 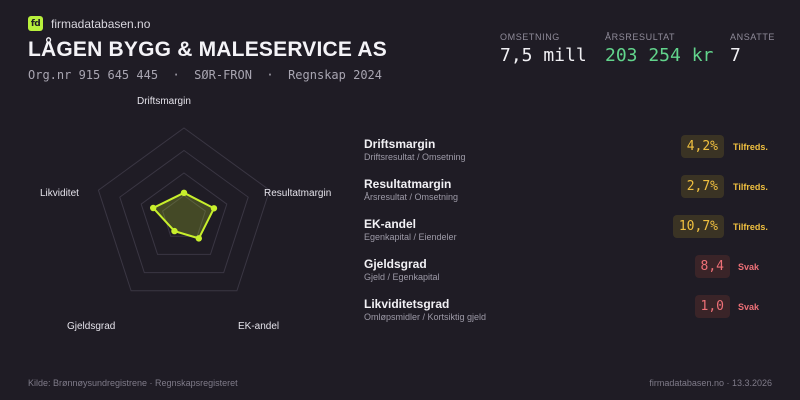 What do you see at coordinates (425, 317) in the screenshot?
I see `metric-desc: Omløpsmidler / Kortsiktig gjeld` at bounding box center [425, 317].